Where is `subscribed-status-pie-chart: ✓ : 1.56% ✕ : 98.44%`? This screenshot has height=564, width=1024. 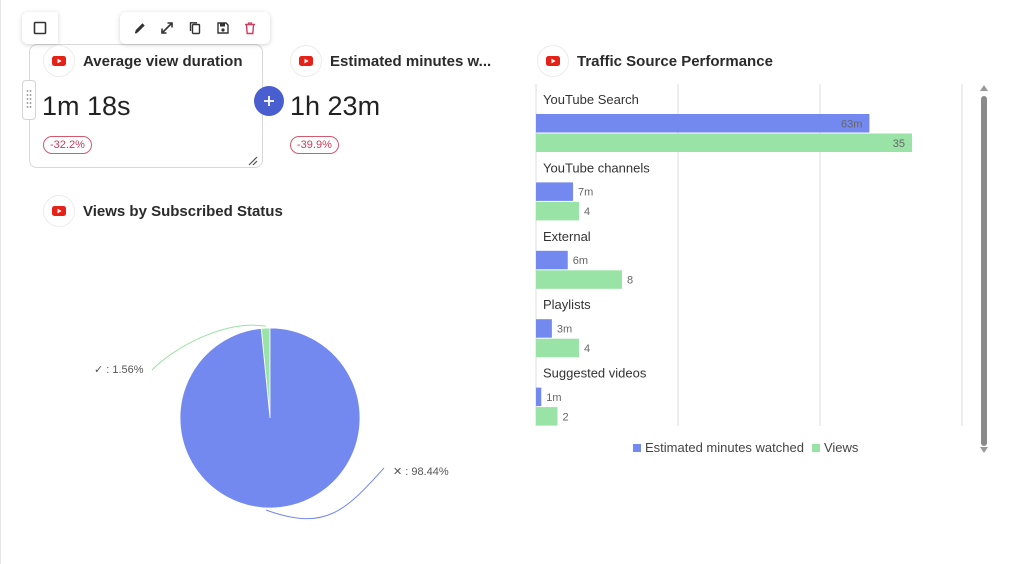
subscribed-status-pie-chart: ✓ : 1.56% ✕ : 98.44% is located at coordinates (271, 422).